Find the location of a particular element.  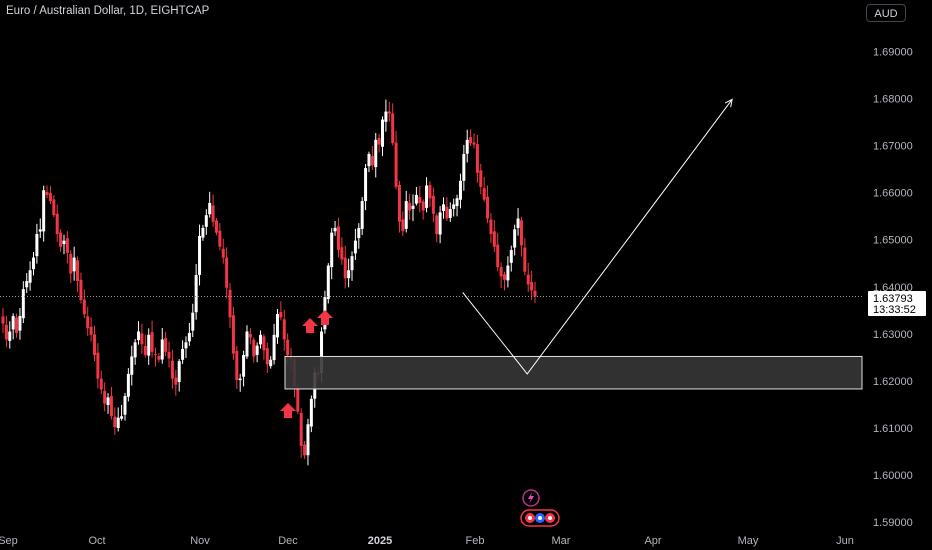

price-tick-label: 1.61000 is located at coordinates (893, 429).